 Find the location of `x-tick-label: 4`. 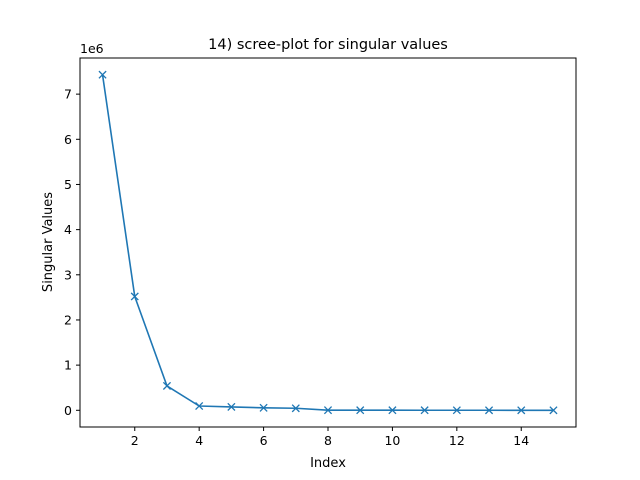

x-tick-label: 4 is located at coordinates (199, 440).